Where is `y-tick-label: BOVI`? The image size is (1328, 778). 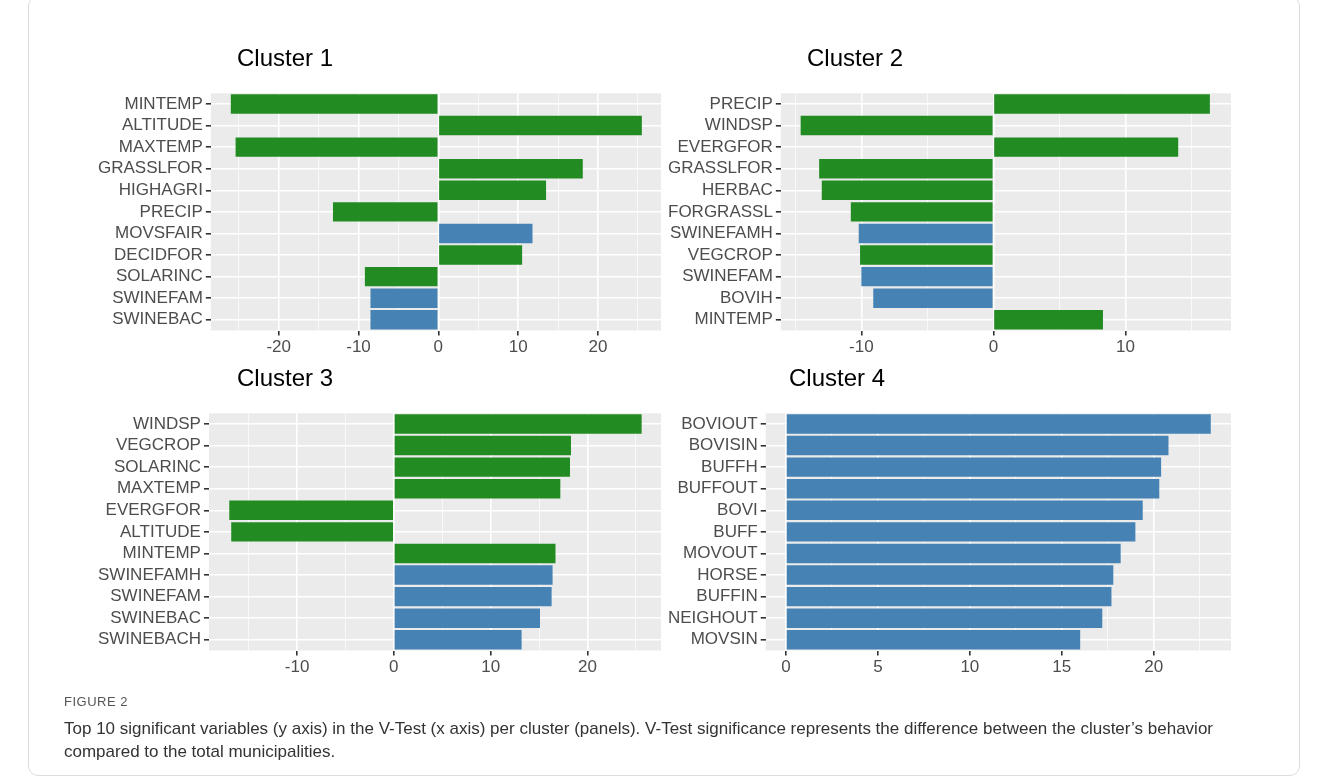 y-tick-label: BOVI is located at coordinates (737, 510).